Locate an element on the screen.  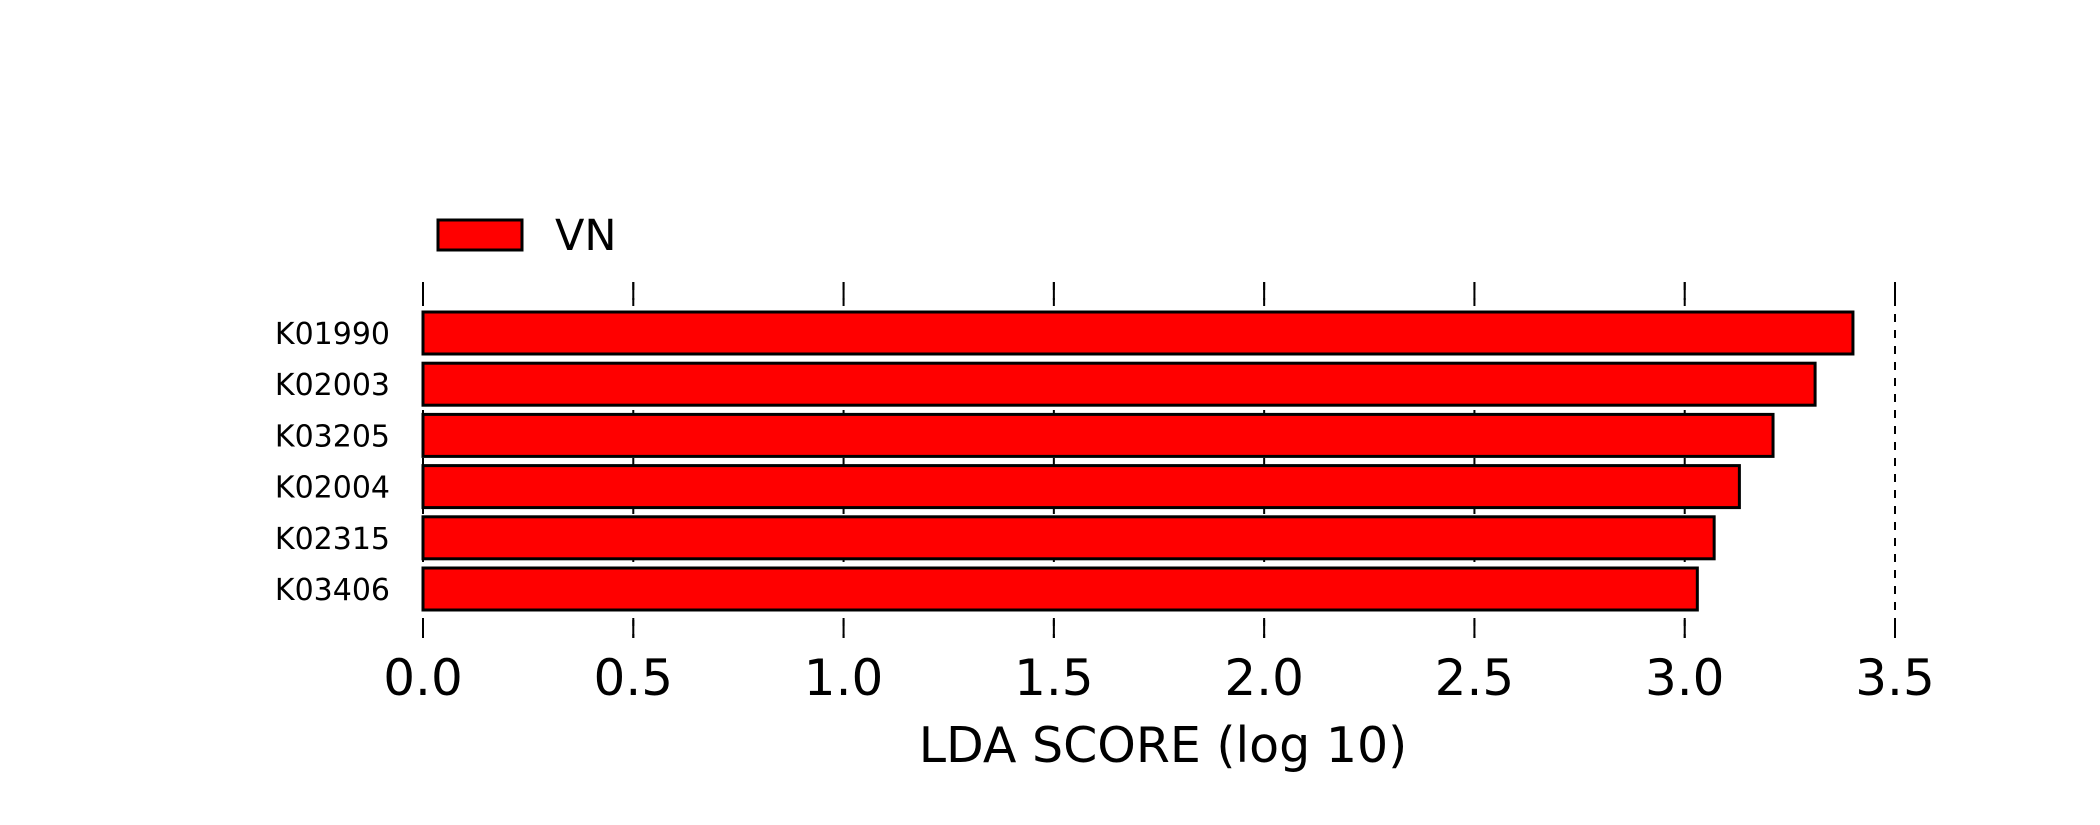
x-tick-label: 0.0 is located at coordinates (423, 678).